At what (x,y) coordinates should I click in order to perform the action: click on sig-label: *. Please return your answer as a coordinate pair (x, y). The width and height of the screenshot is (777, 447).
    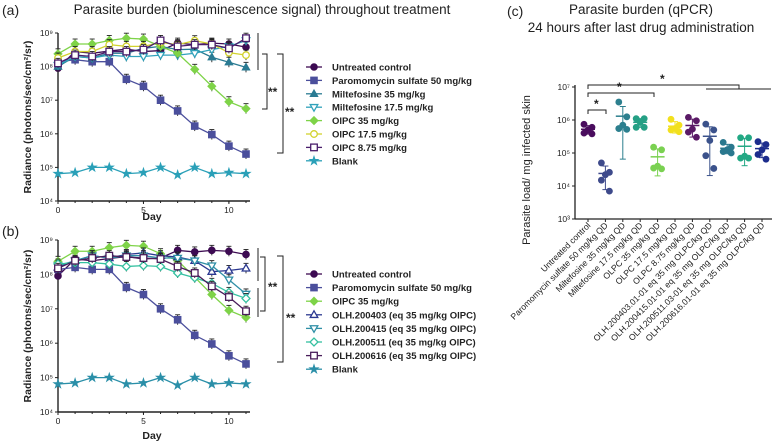
    Looking at the image, I should click on (662, 79).